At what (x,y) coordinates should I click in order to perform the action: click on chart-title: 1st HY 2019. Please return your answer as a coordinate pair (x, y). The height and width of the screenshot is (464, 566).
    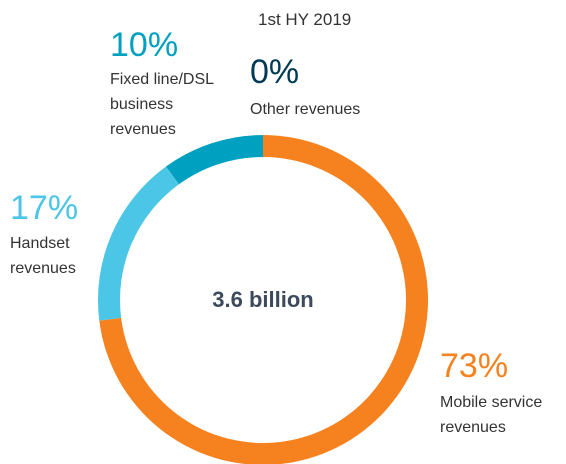
    Looking at the image, I should click on (305, 19).